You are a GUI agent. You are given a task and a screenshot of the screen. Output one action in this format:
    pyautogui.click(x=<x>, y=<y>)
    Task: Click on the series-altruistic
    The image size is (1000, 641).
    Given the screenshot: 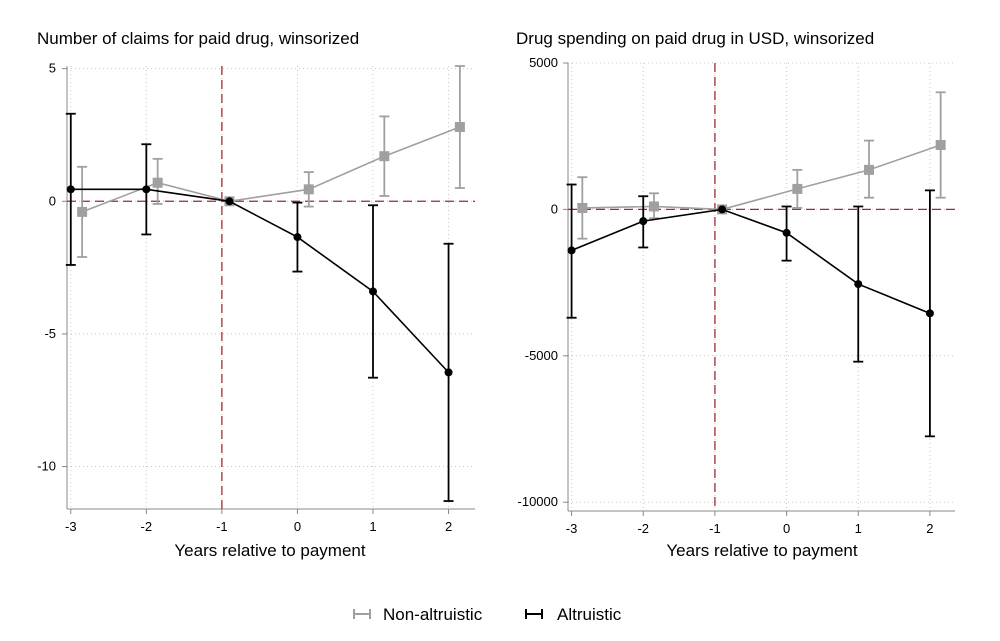 What is the action you would take?
    pyautogui.click(x=750, y=310)
    